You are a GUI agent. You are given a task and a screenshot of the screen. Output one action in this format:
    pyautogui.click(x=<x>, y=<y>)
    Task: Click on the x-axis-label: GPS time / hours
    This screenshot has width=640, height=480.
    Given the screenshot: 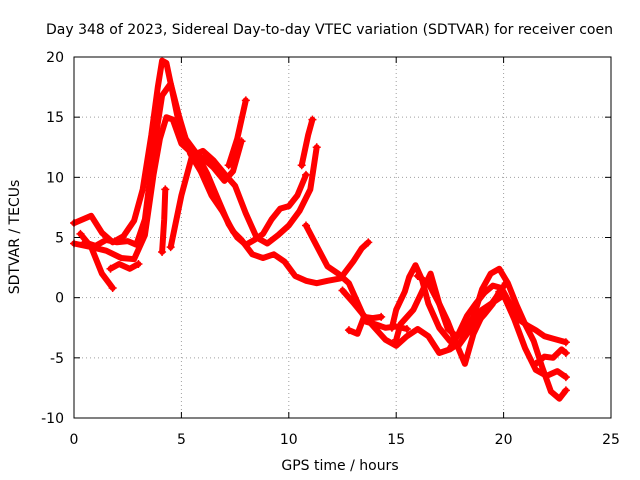 What is the action you would take?
    pyautogui.click(x=339, y=466)
    